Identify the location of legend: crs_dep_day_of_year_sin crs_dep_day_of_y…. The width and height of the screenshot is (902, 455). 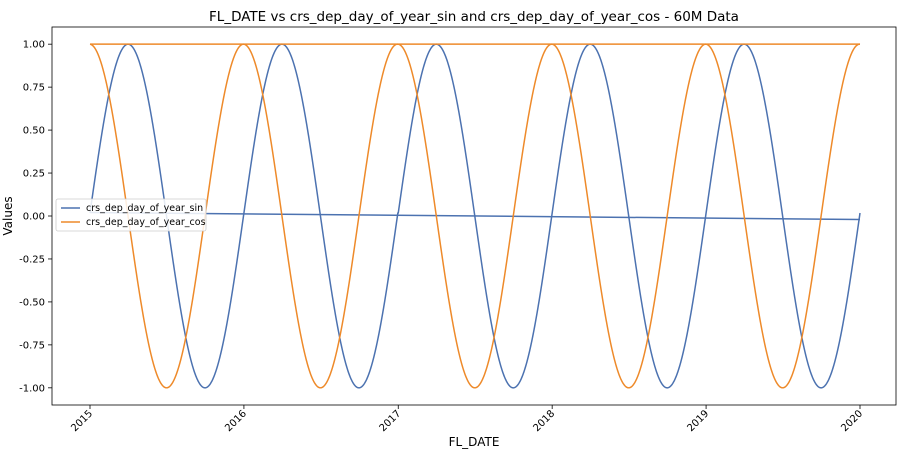
(131, 215).